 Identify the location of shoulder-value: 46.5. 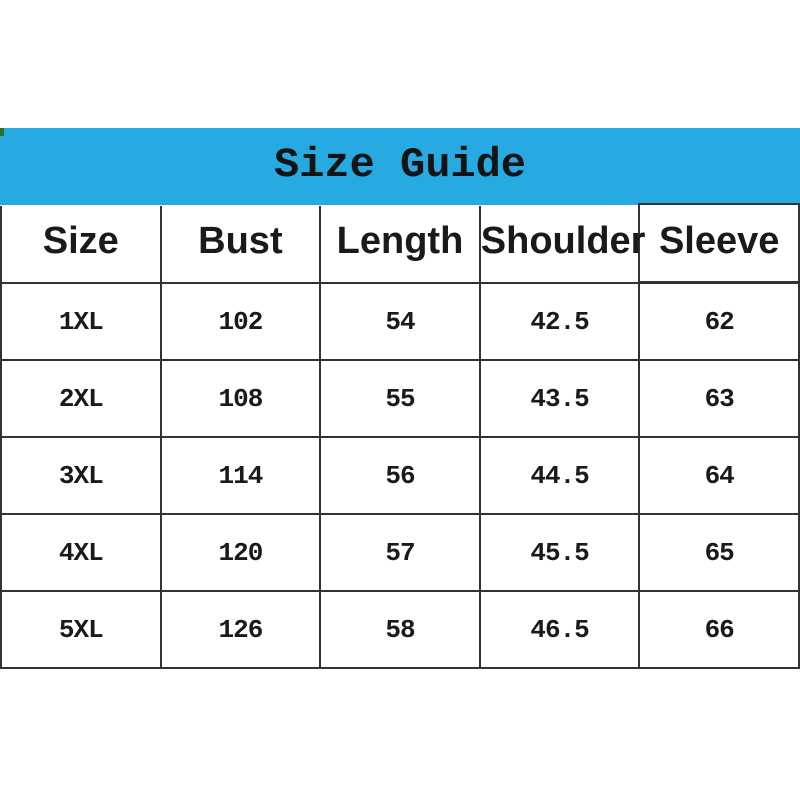
(559, 629).